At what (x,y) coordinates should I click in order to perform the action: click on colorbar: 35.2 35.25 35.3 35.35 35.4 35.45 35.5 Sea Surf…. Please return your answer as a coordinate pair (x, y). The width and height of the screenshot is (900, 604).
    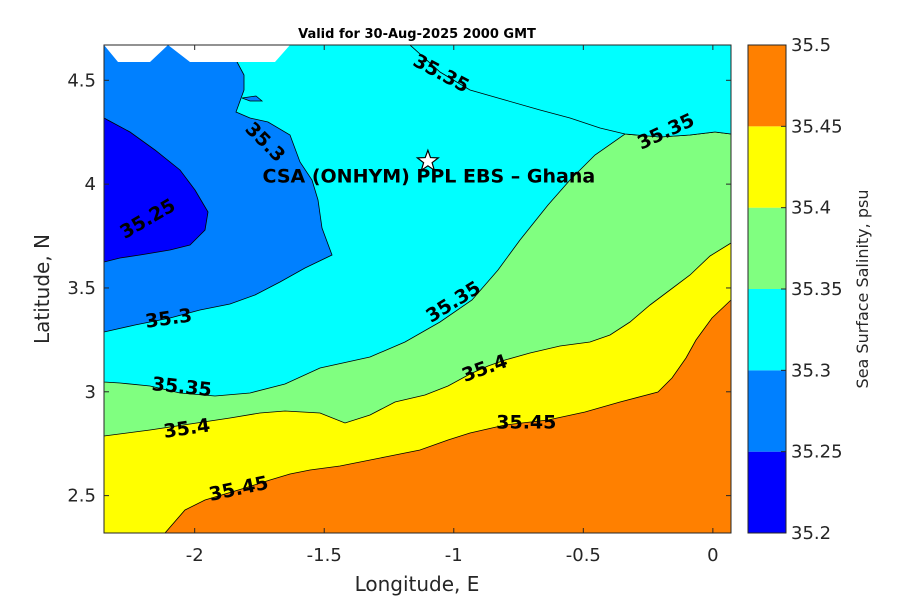
    Looking at the image, I should click on (809, 289).